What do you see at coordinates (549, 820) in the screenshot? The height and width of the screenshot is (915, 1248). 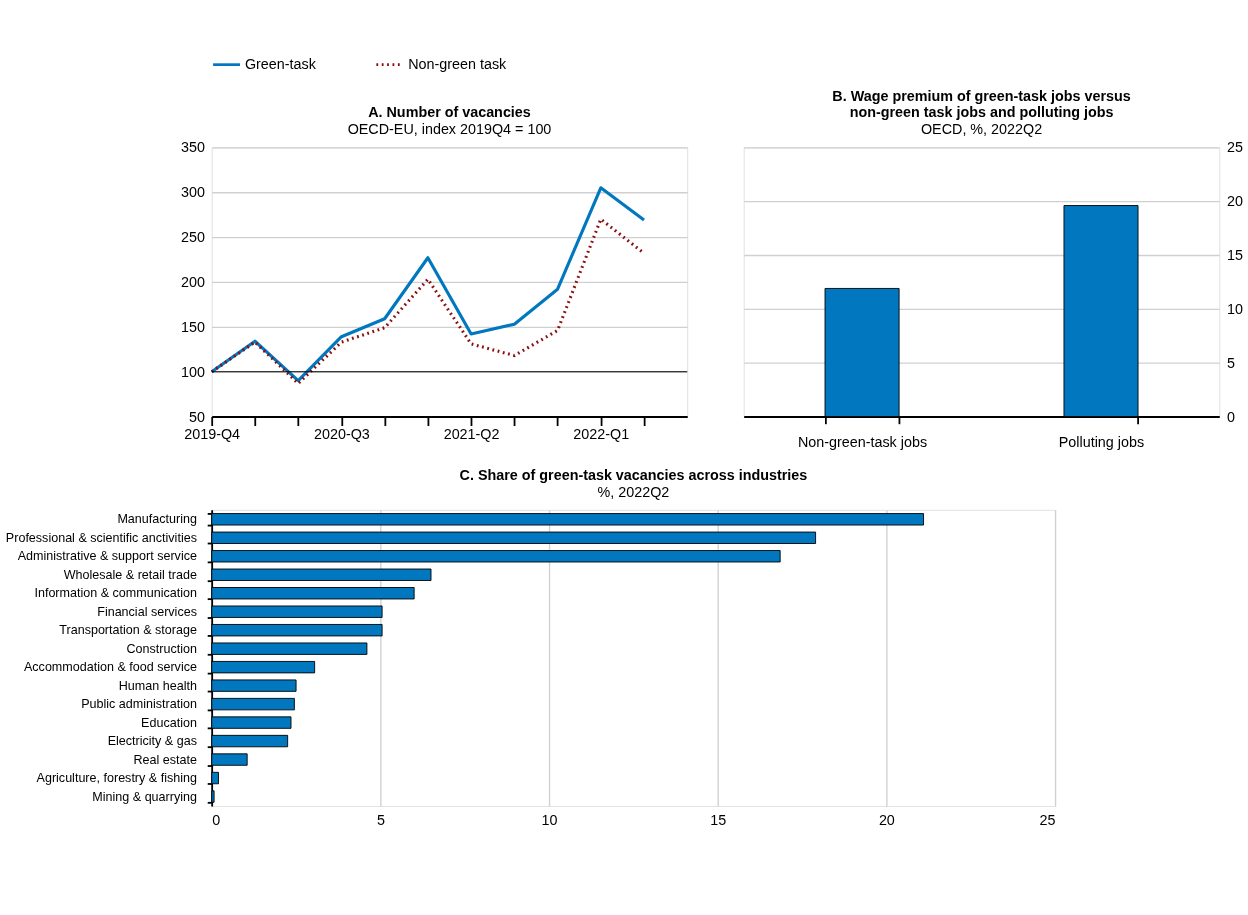 I see `x-tick-label: 10` at bounding box center [549, 820].